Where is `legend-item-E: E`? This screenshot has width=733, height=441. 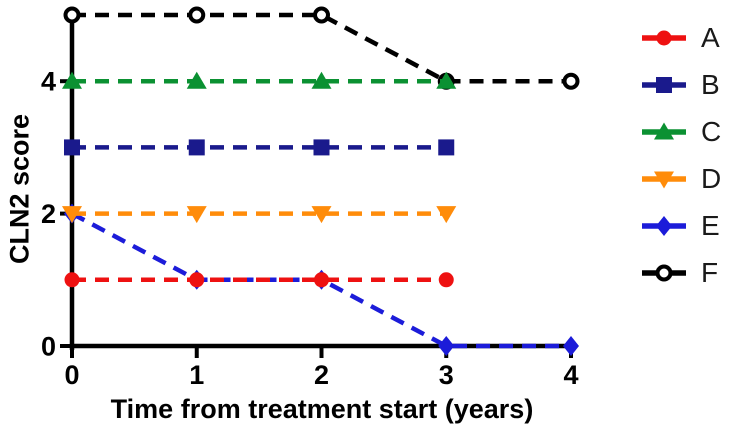
legend-item-E: E is located at coordinates (681, 225).